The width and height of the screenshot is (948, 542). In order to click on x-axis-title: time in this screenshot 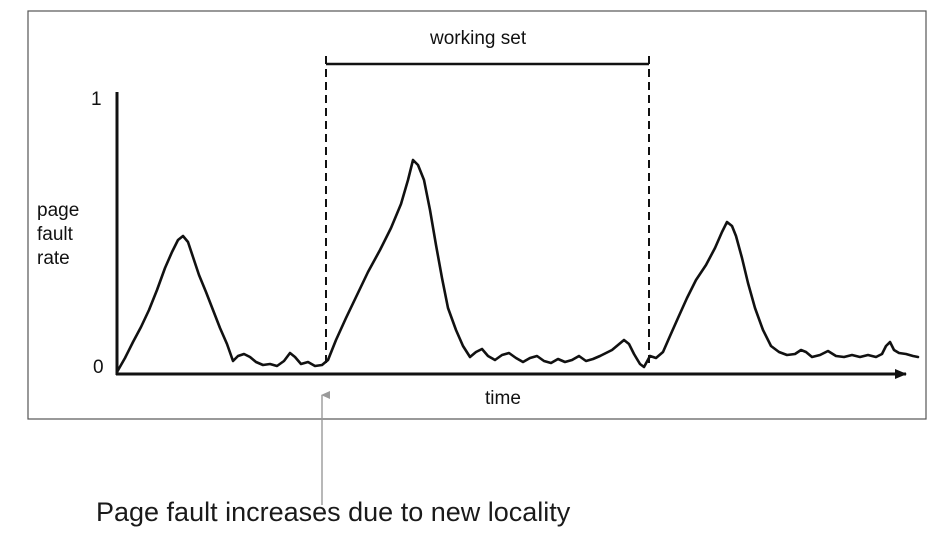, I will do `click(503, 398)`.